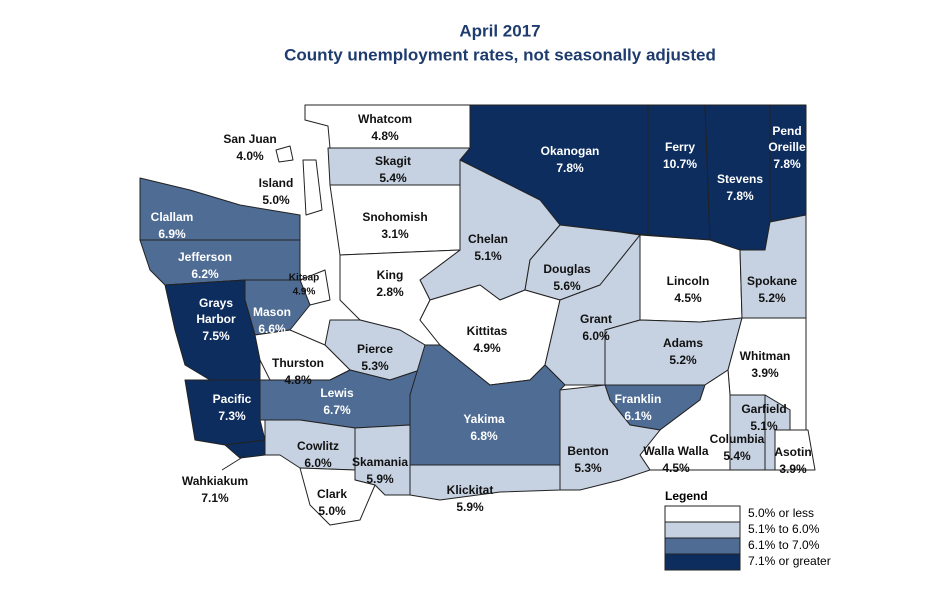 The height and width of the screenshot is (589, 945). What do you see at coordinates (792, 452) in the screenshot?
I see `county-name: Asotin` at bounding box center [792, 452].